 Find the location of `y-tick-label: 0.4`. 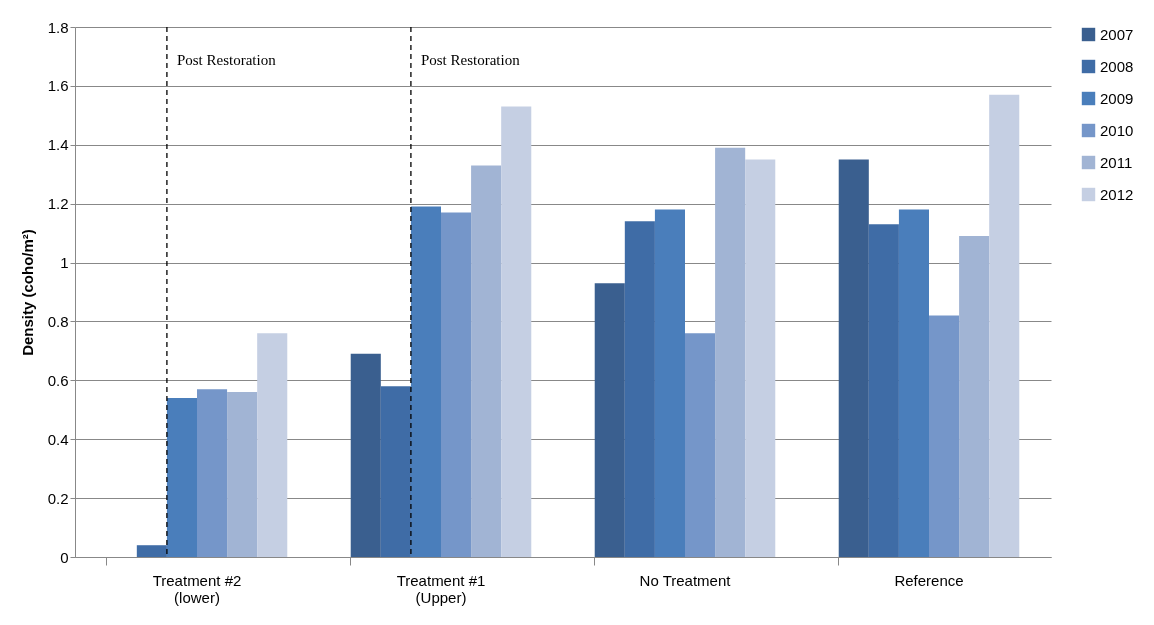

y-tick-label: 0.4 is located at coordinates (58, 439).